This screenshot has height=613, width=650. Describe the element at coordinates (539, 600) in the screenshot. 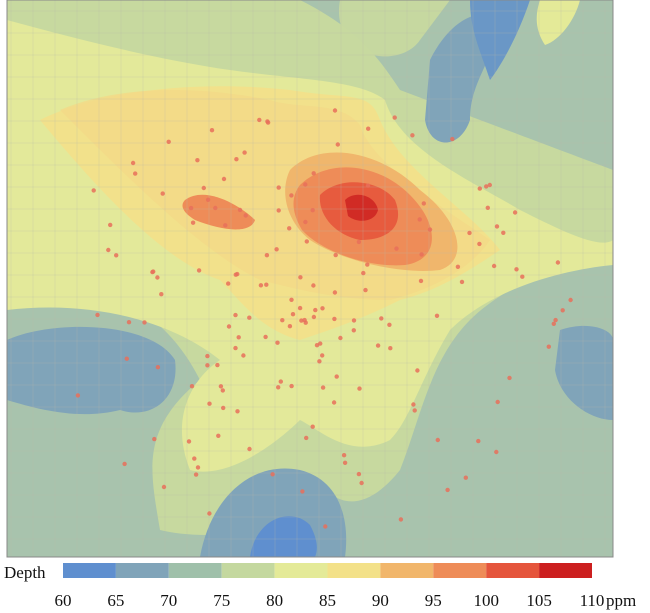

I see `colorbar-tick-label: 105` at that location.